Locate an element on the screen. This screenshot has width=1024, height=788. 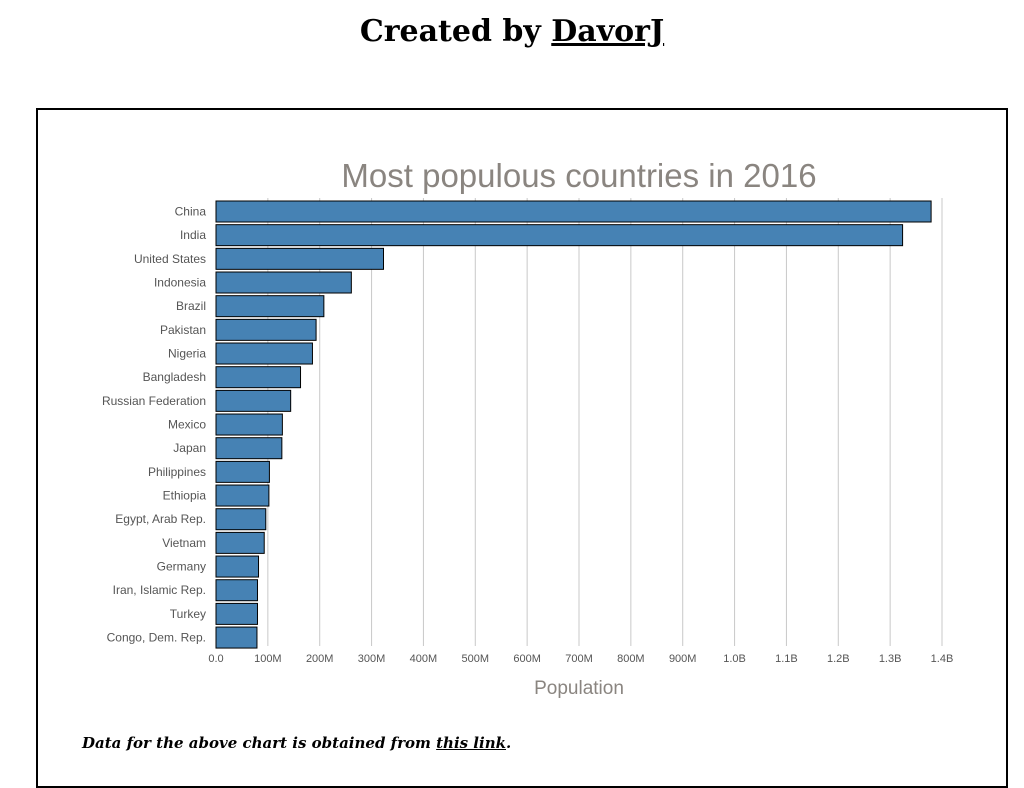
category-label: Brazil is located at coordinates (191, 306).